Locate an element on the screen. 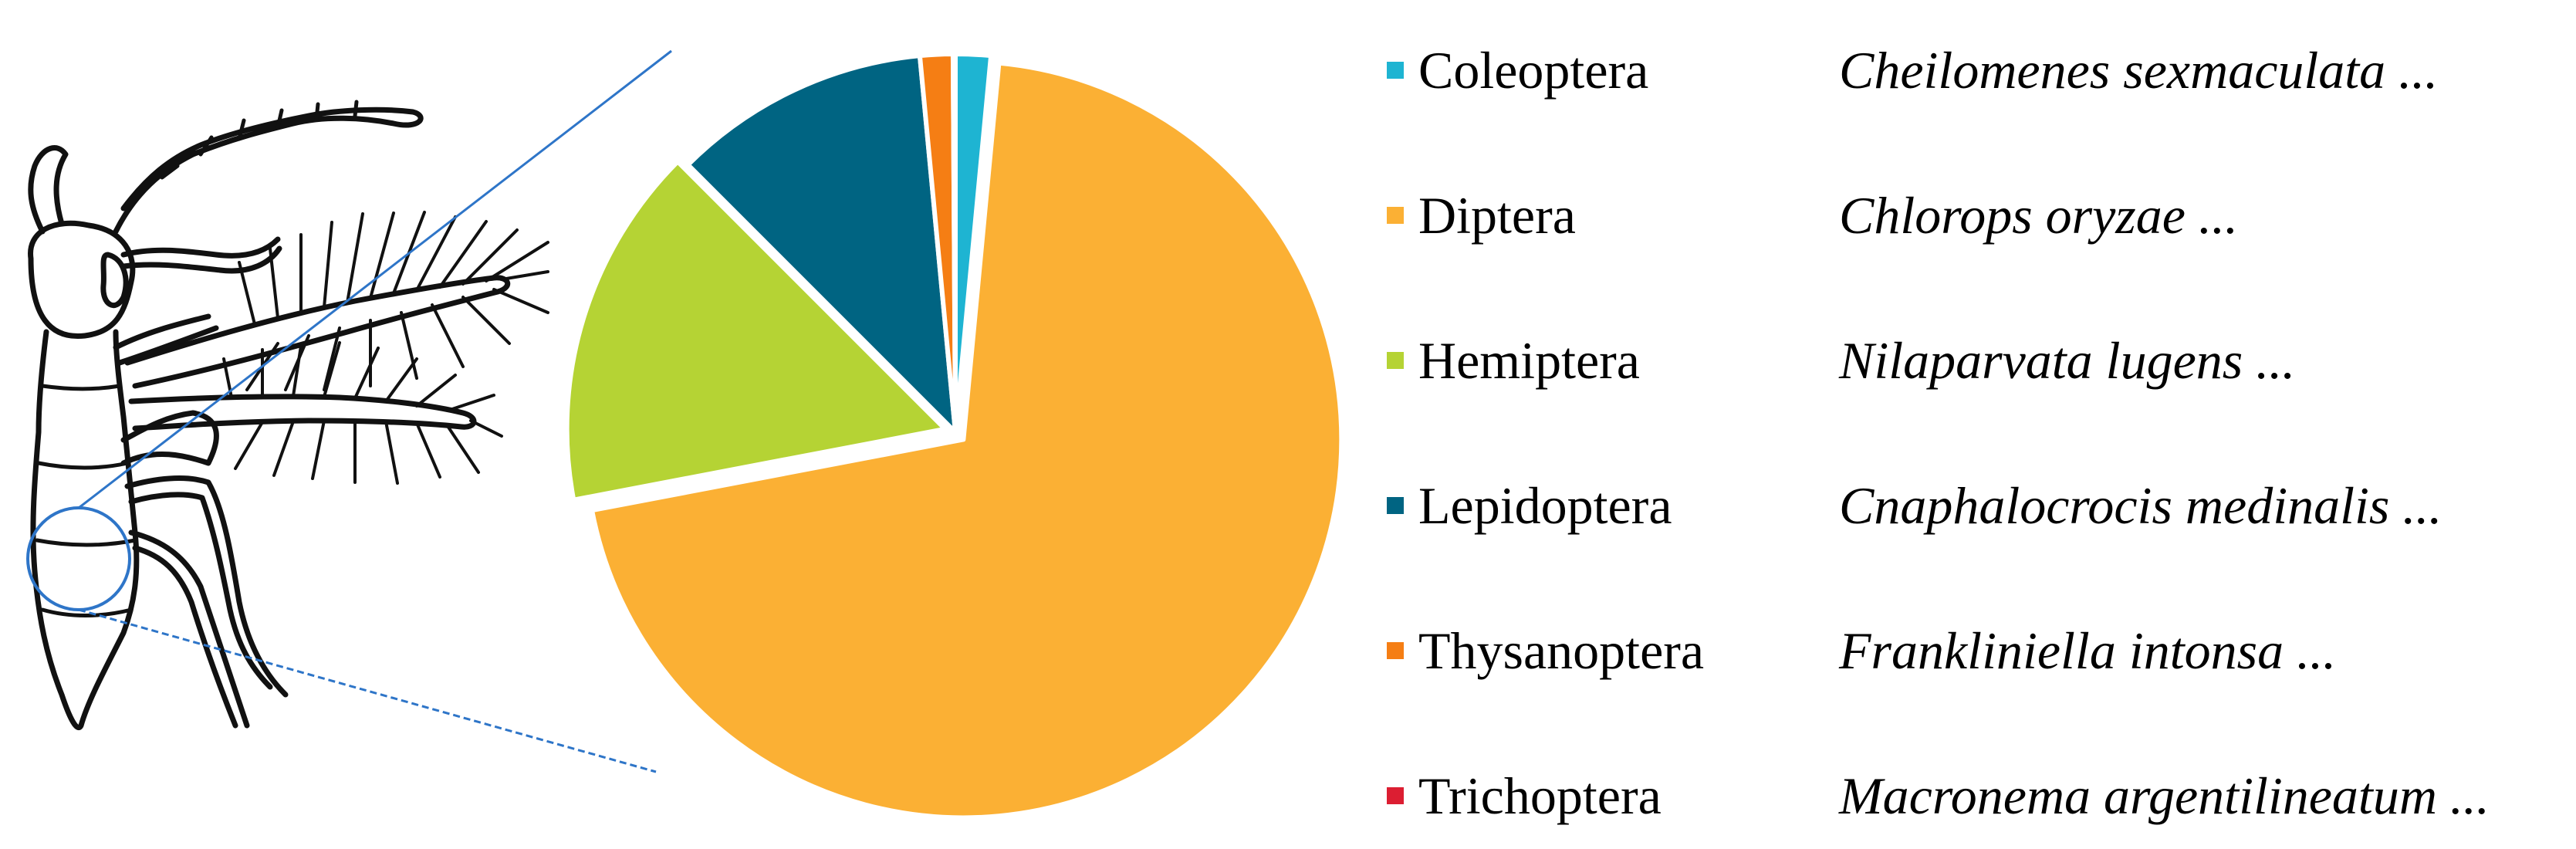 Image resolution: width=2576 pixels, height=849 pixels. insect-segments is located at coordinates (86, 501).